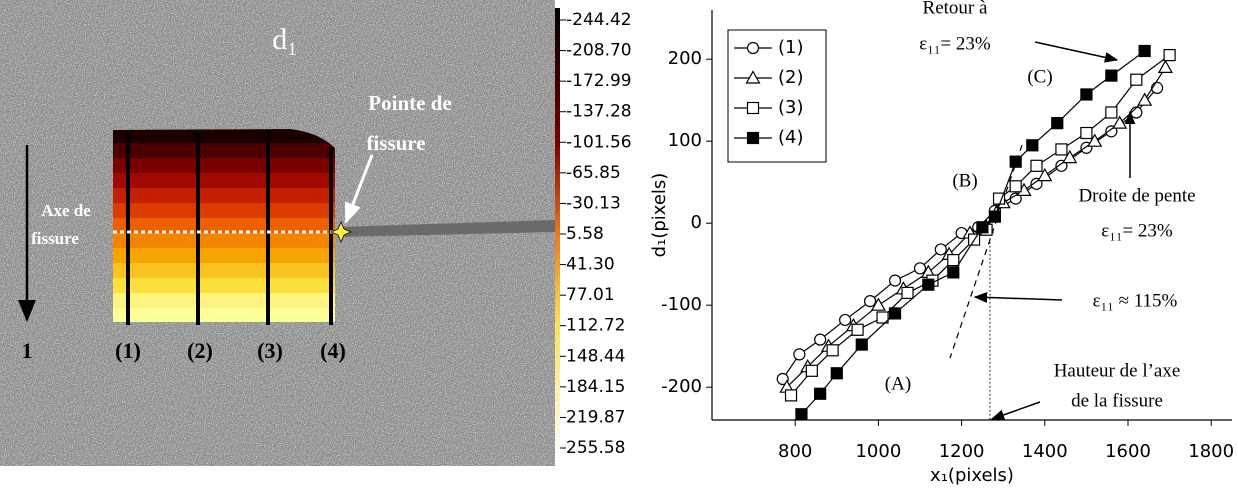 This screenshot has width=1238, height=496. I want to click on colorbar-tick-label: -244.42, so click(599, 20).